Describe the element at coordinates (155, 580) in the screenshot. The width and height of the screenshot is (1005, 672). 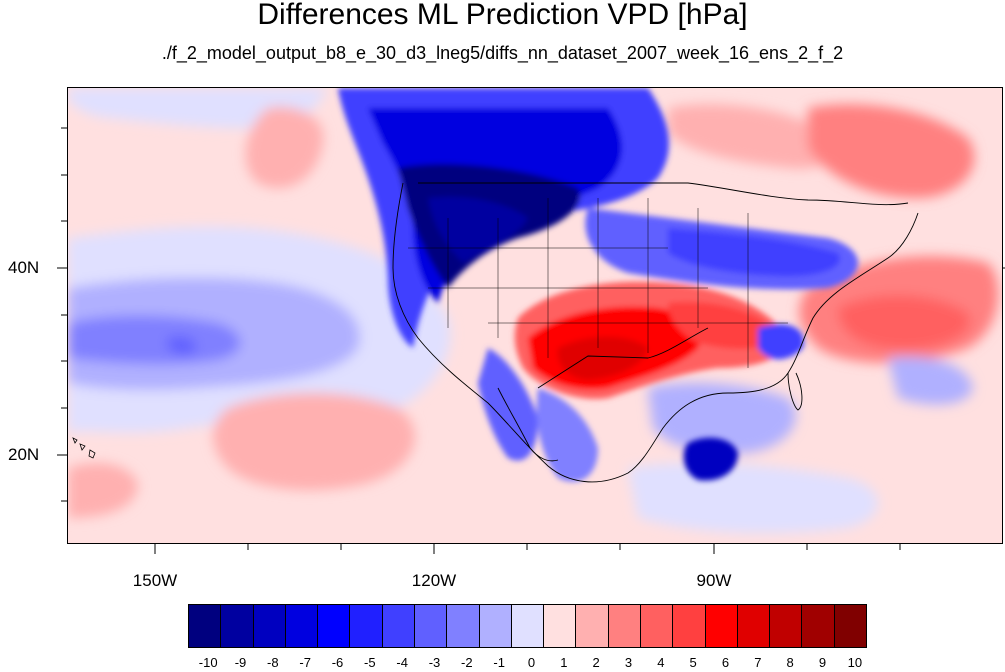
I see `lon-label-150w: 150W` at that location.